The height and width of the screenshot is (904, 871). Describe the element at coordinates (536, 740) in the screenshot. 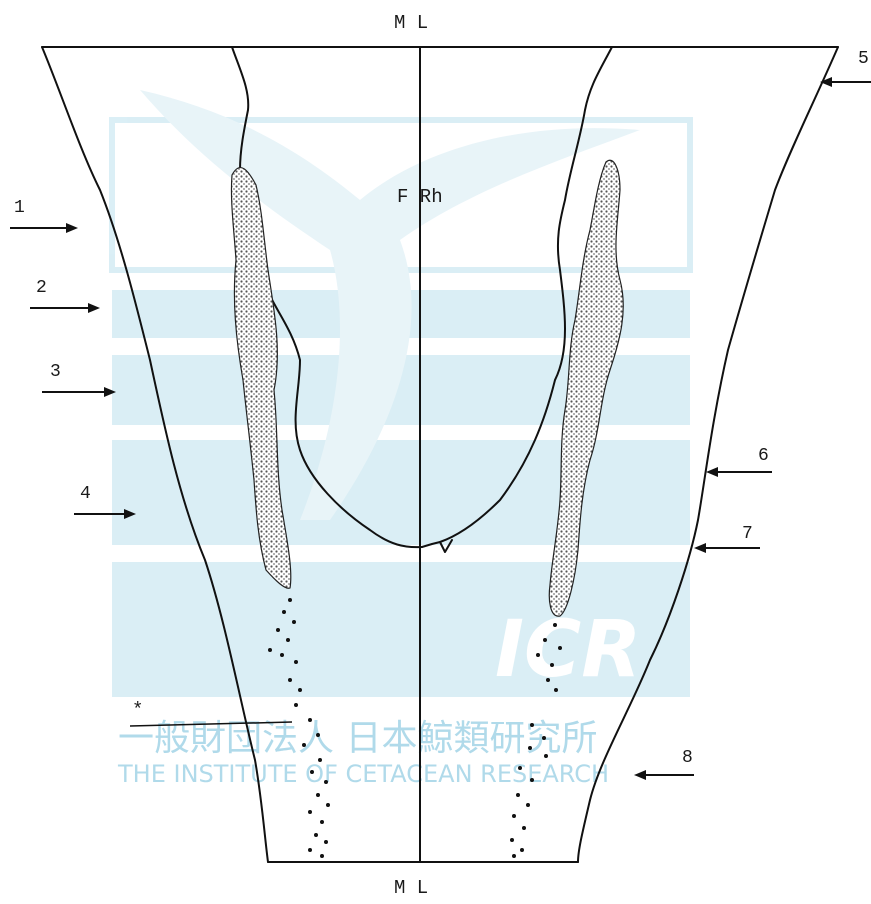

I see `right-dot-trail` at that location.